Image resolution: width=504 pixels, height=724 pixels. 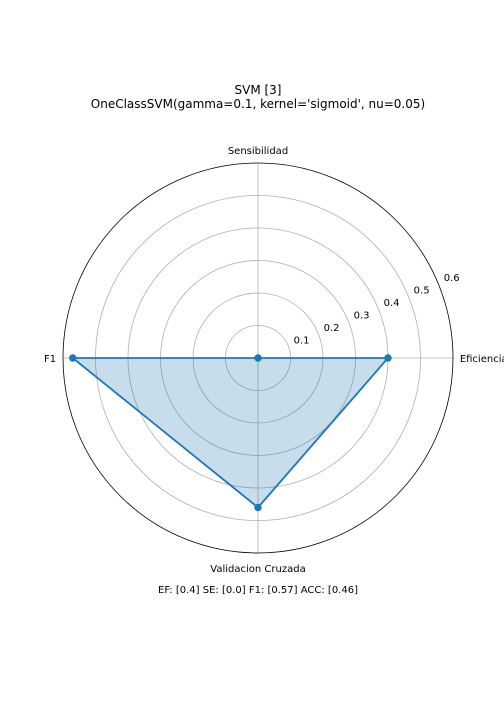 I want to click on chart-title: SVM [3], so click(x=258, y=90).